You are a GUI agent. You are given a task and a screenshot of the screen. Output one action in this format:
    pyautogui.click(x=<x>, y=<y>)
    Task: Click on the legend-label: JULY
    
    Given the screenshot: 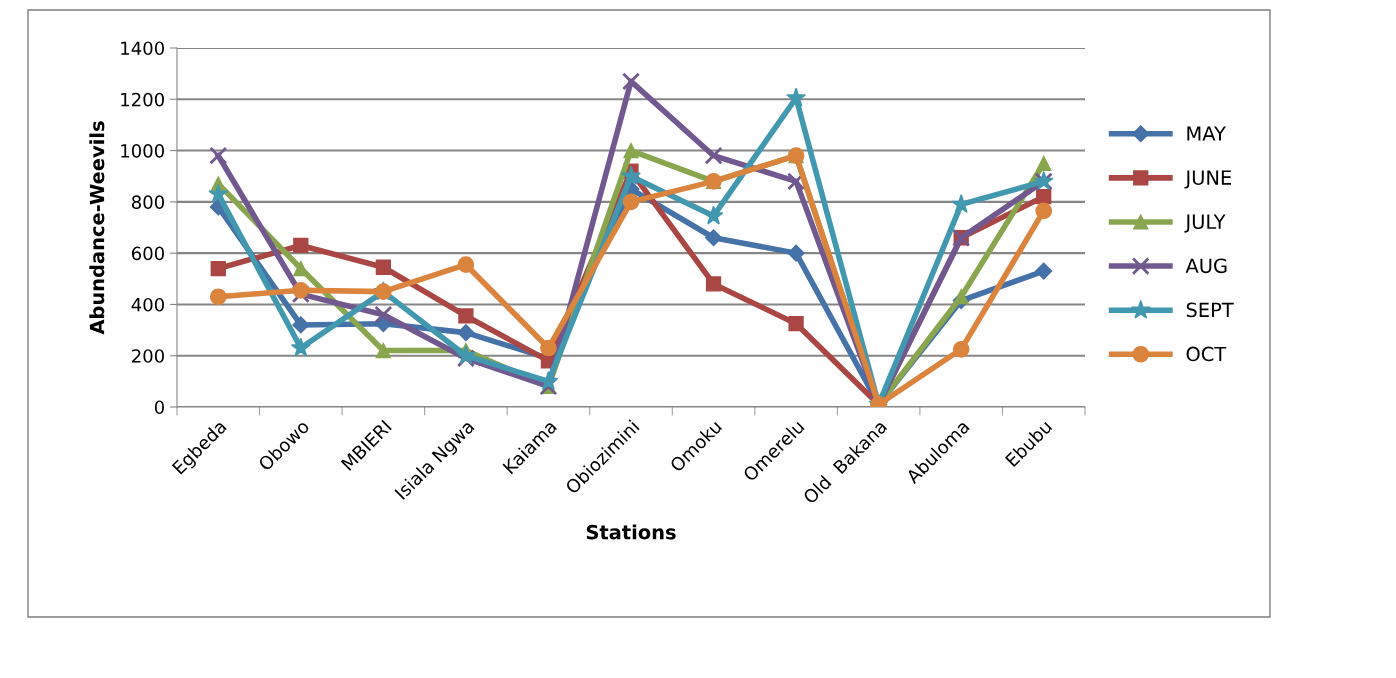 What is the action you would take?
    pyautogui.click(x=1205, y=223)
    